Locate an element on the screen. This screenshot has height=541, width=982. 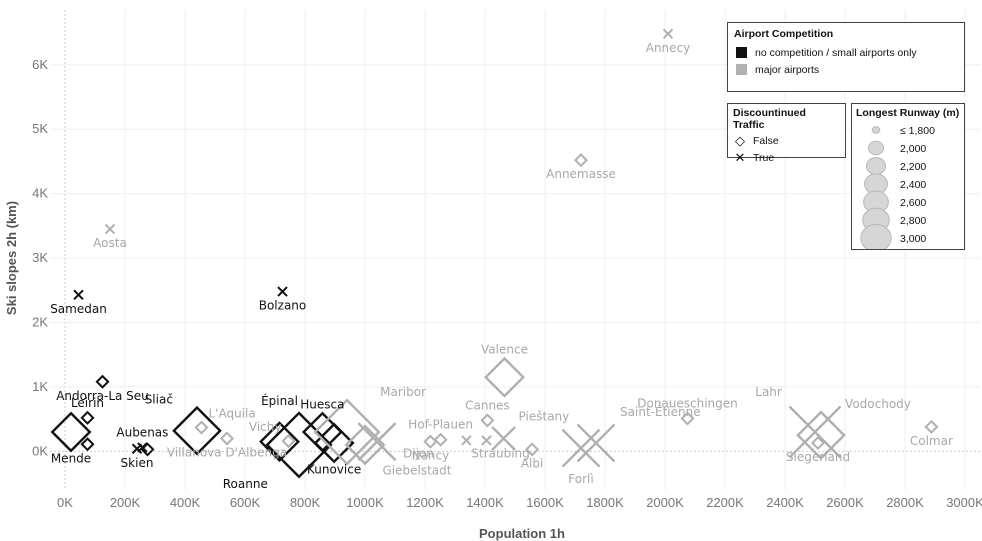
point-siegerland-diamond is located at coordinates (818, 443).